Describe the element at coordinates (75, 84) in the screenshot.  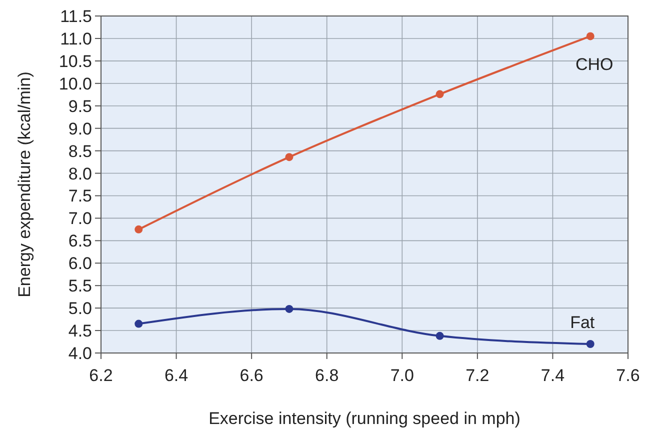
I see `y-tick-label: 10.0` at that location.